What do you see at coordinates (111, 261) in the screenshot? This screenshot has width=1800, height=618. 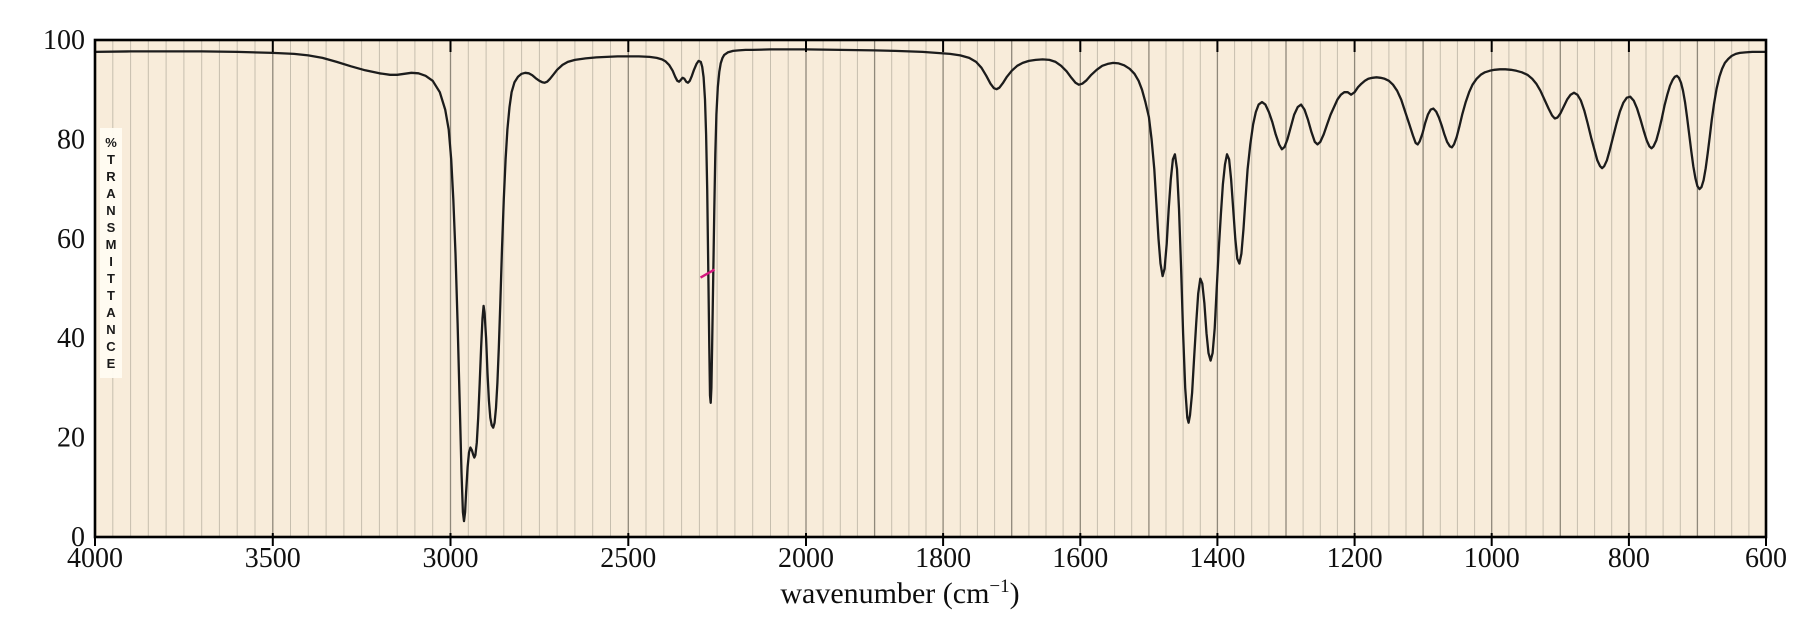 I see `y-axis-label-letter: I` at bounding box center [111, 261].